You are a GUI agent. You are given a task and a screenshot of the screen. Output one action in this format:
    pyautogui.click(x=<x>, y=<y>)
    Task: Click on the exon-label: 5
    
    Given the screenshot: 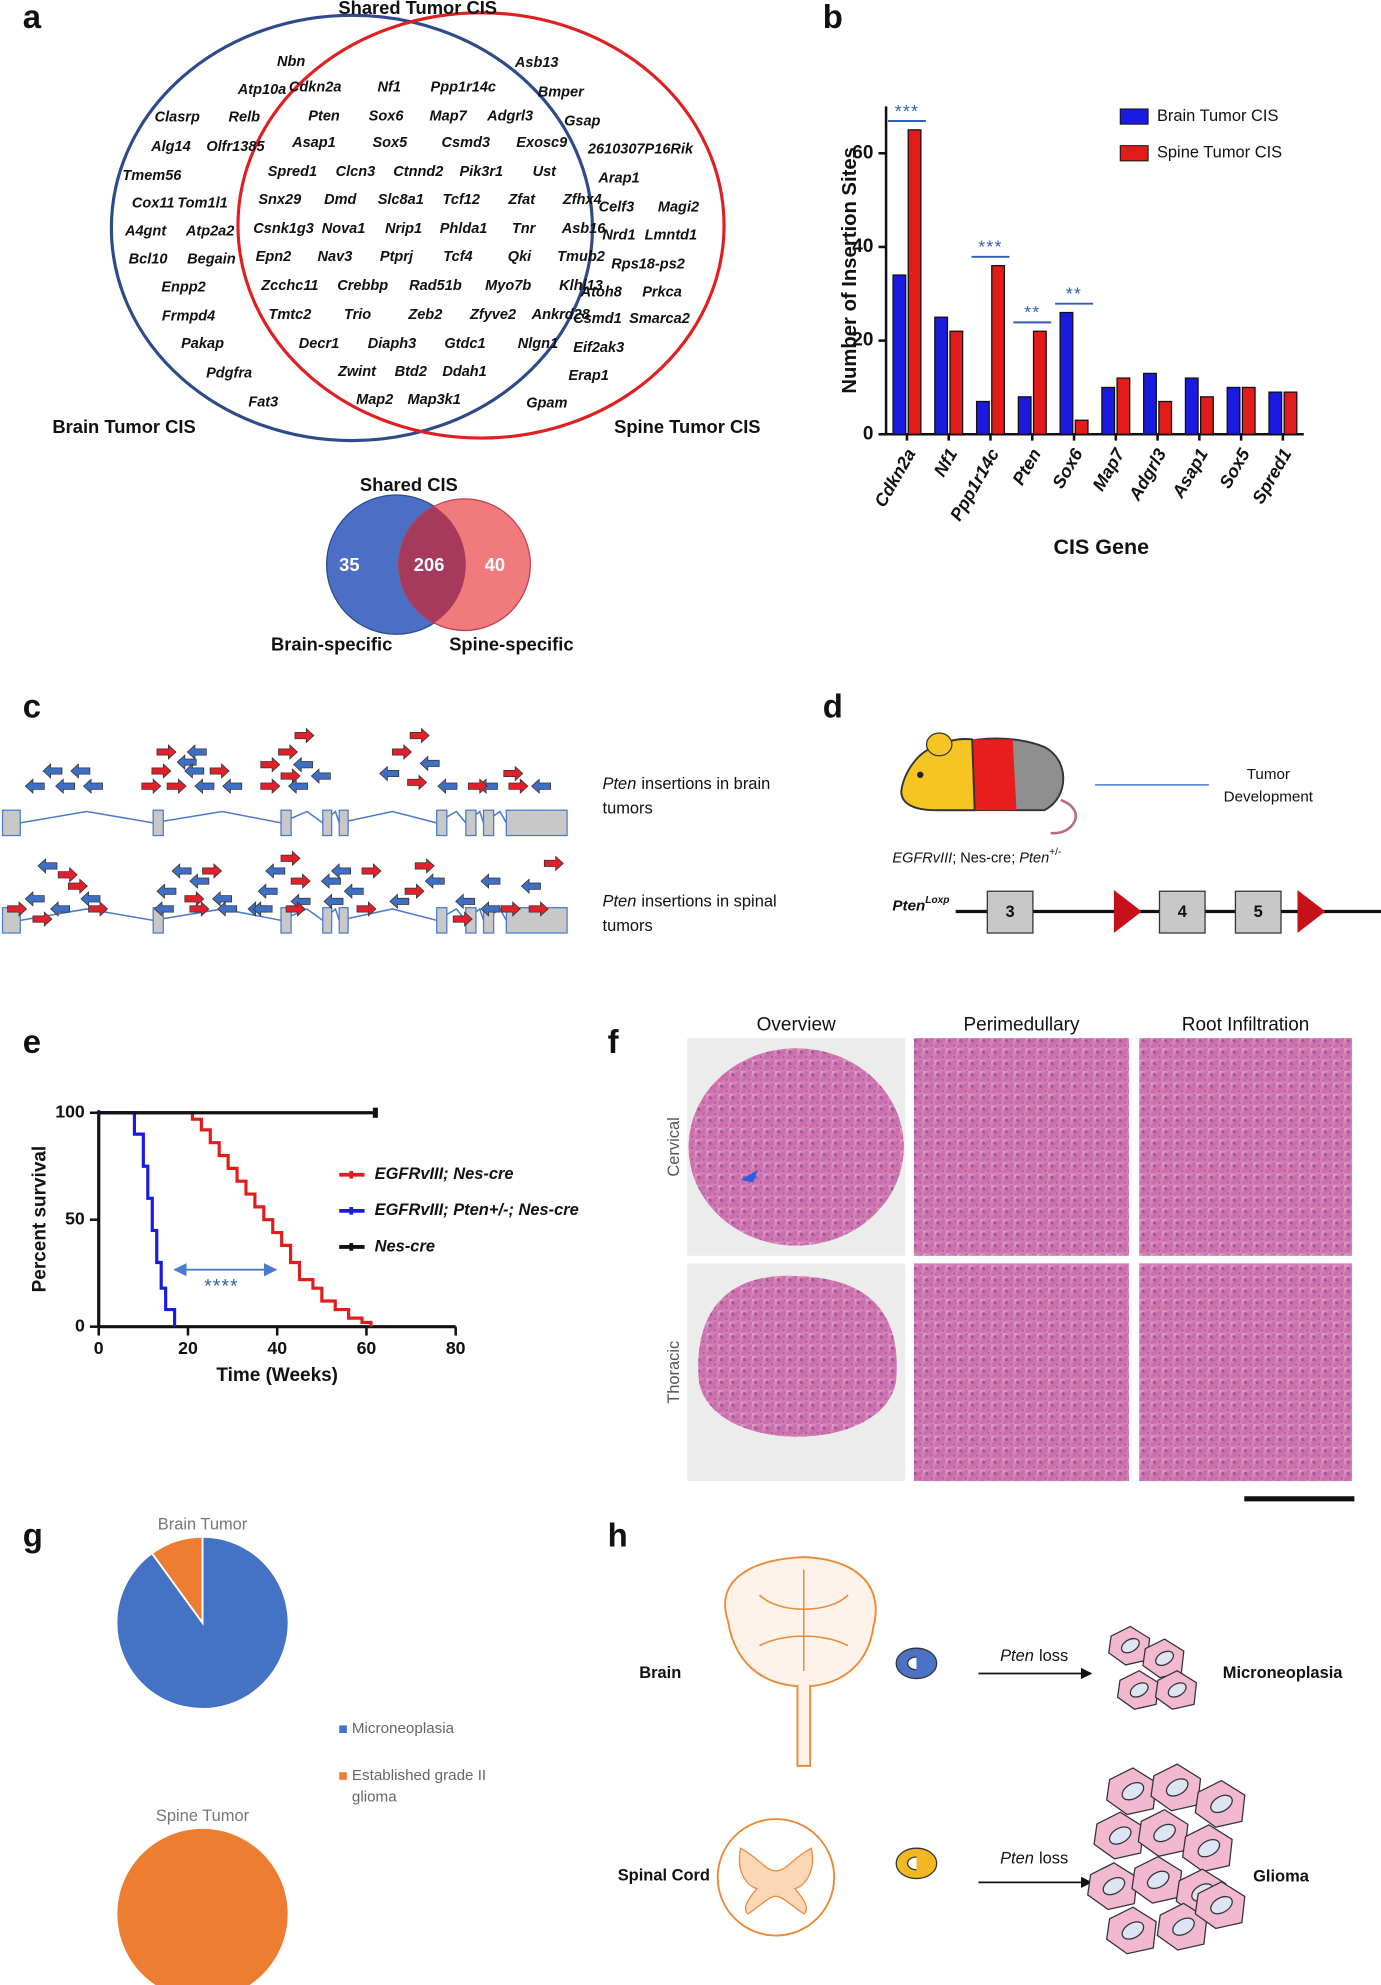 What is the action you would take?
    pyautogui.click(x=1258, y=912)
    